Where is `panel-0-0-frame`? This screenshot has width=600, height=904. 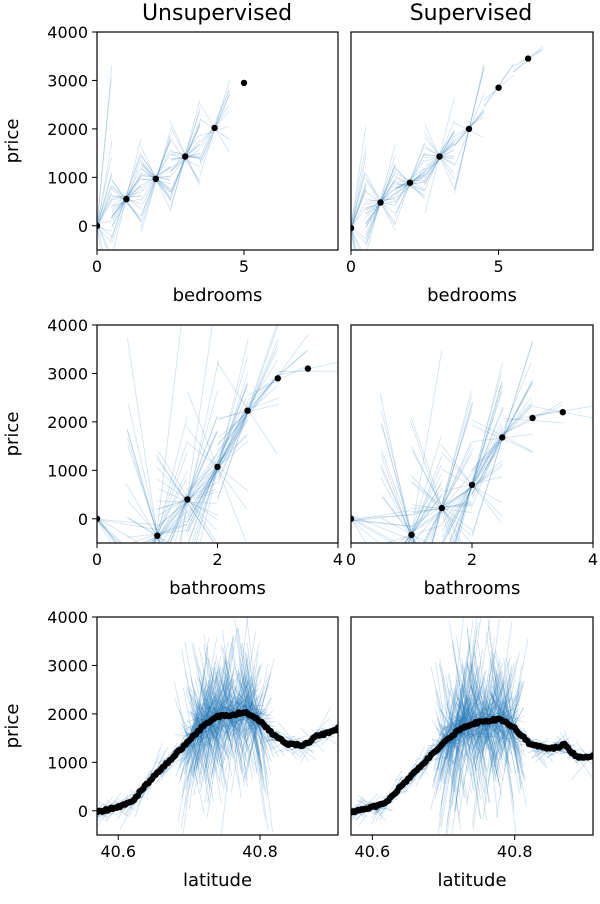 panel-0-0-frame is located at coordinates (217, 141).